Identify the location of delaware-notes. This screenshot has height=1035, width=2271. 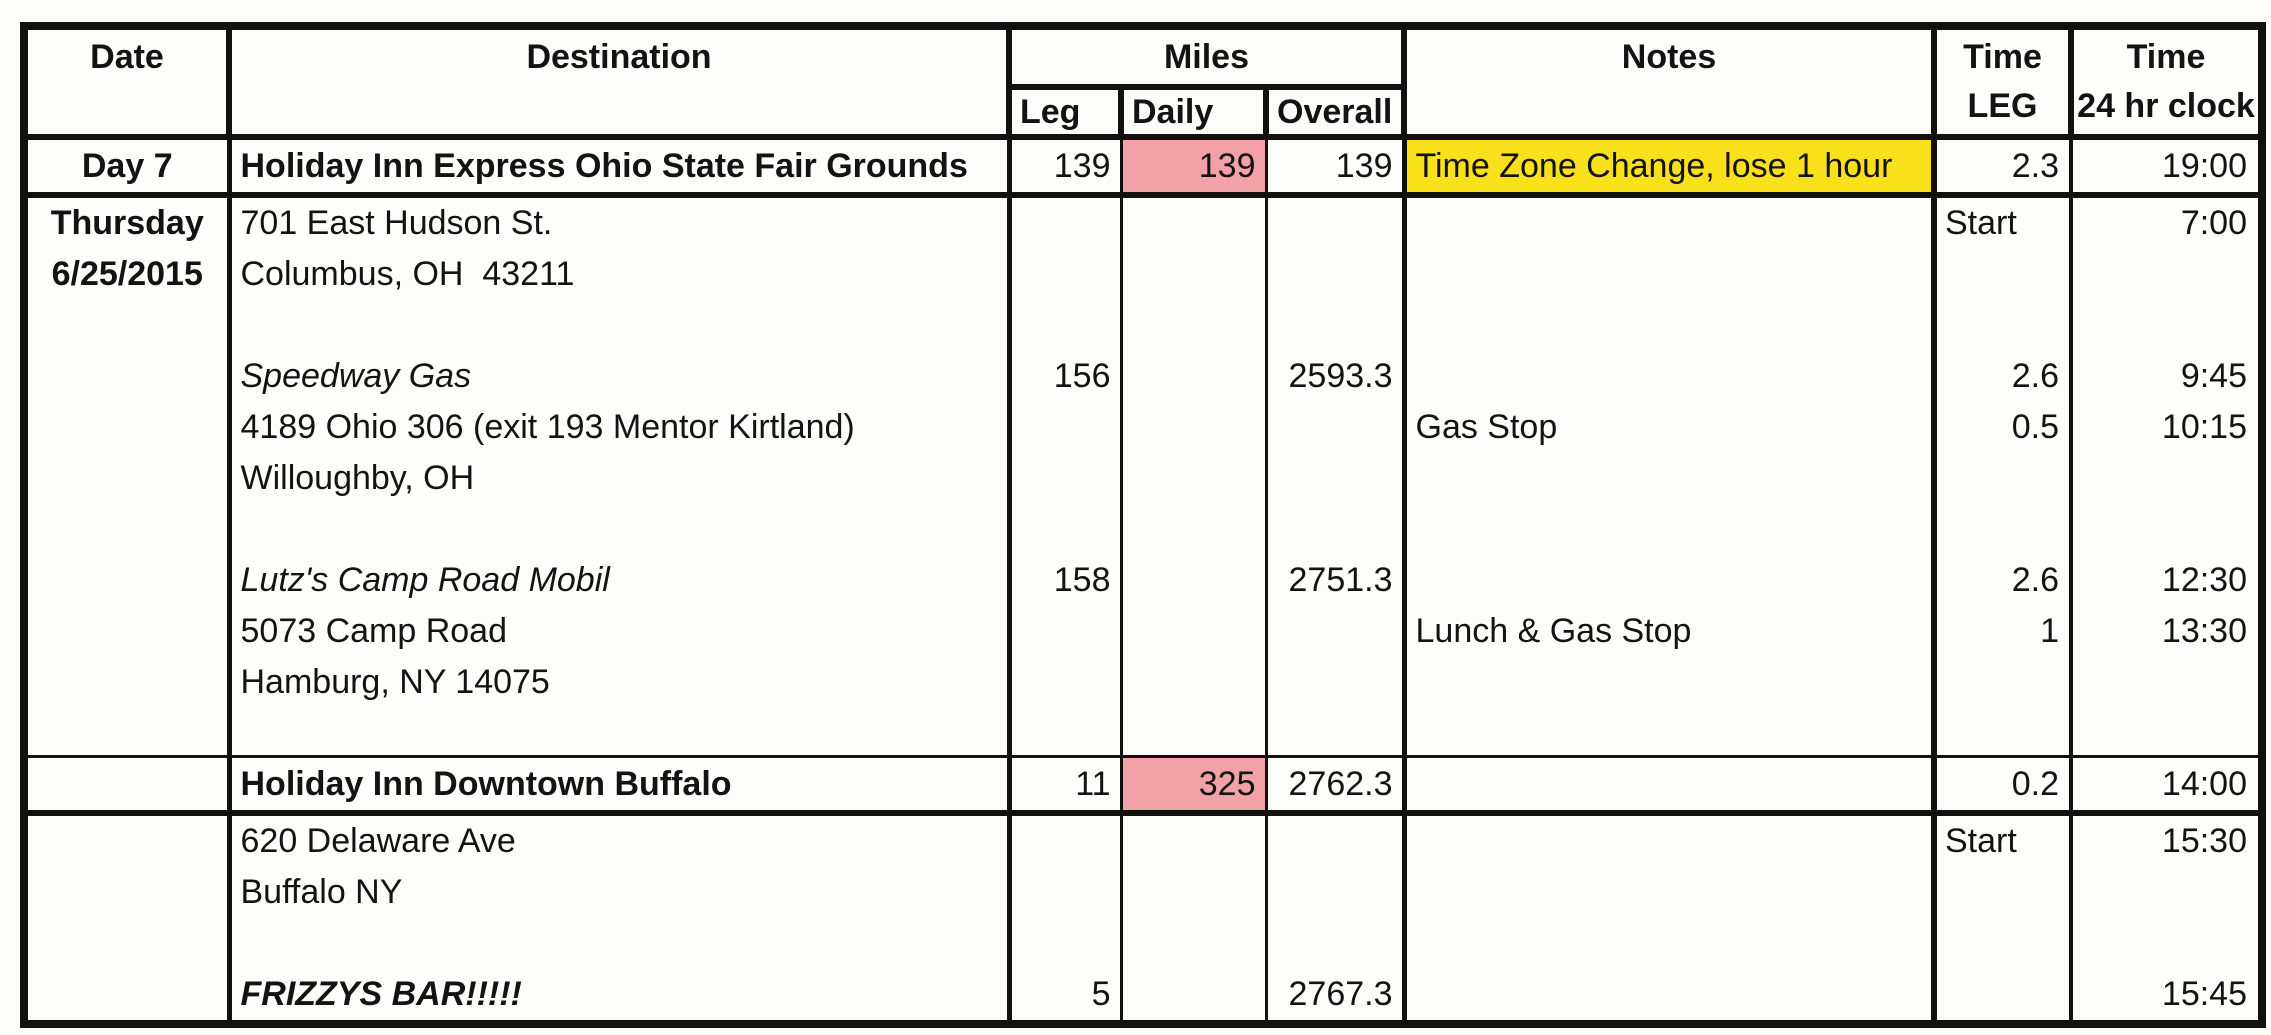
(1670, 918).